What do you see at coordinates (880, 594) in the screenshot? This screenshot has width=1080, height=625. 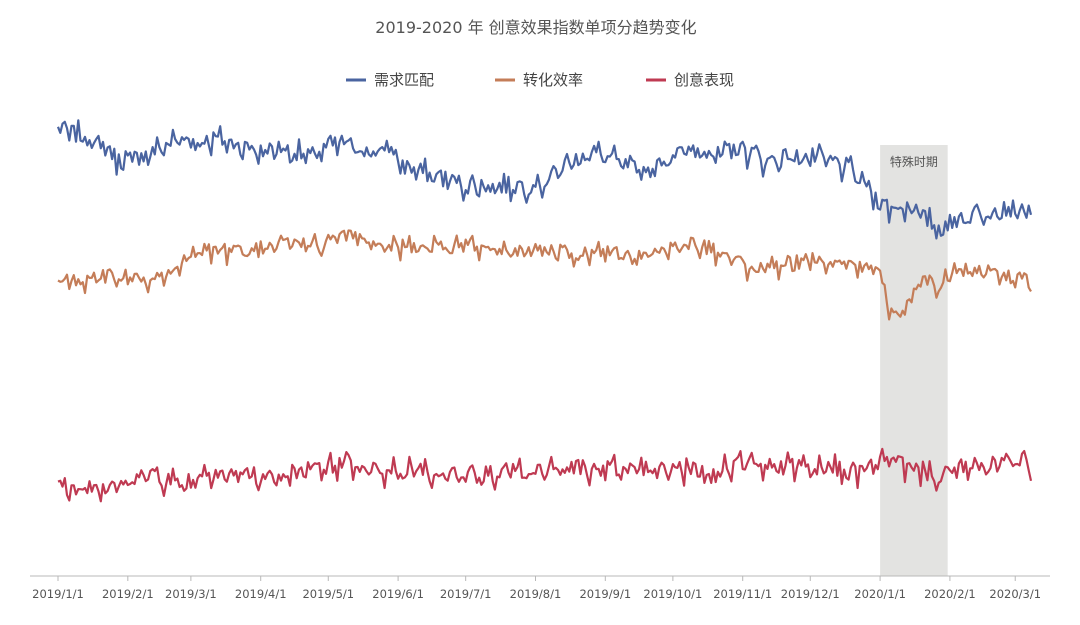 I see `x-tick-label: 2020/1/1` at bounding box center [880, 594].